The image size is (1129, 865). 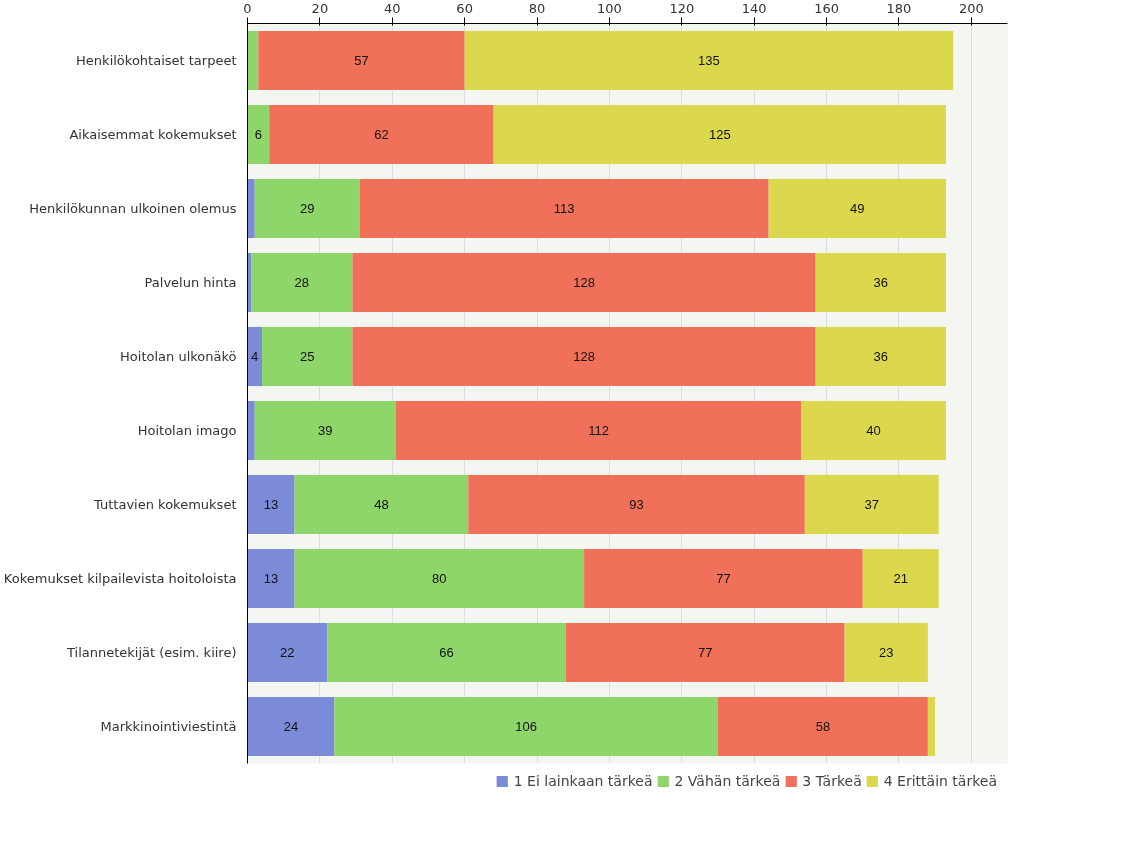 What do you see at coordinates (133, 208) in the screenshot?
I see `y-tick-label: Henkilökunnan ulkoinen olemus` at bounding box center [133, 208].